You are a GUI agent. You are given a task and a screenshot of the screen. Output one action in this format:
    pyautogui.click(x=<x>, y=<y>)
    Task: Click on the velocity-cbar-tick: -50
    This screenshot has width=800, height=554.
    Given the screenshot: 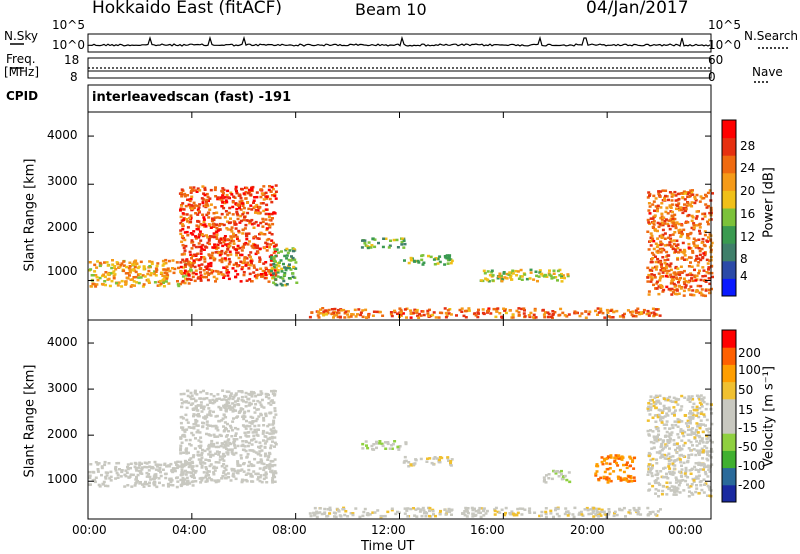 What is the action you would take?
    pyautogui.click(x=748, y=447)
    